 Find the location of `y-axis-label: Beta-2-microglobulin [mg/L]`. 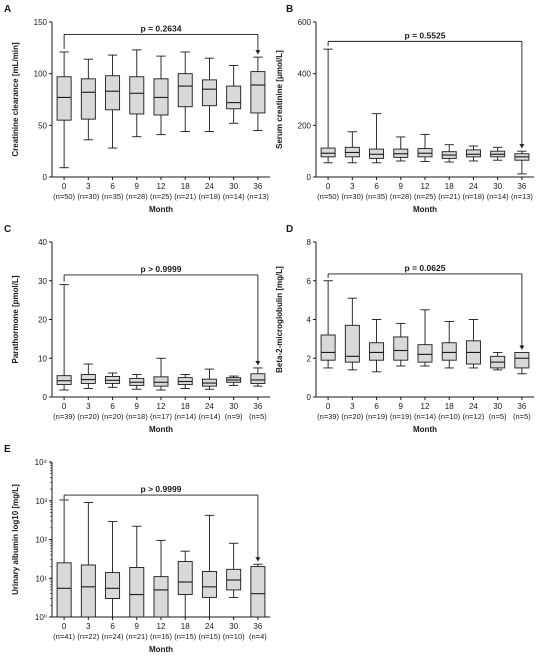

y-axis-label: Beta-2-microglobulin [mg/L] is located at coordinates (279, 319).